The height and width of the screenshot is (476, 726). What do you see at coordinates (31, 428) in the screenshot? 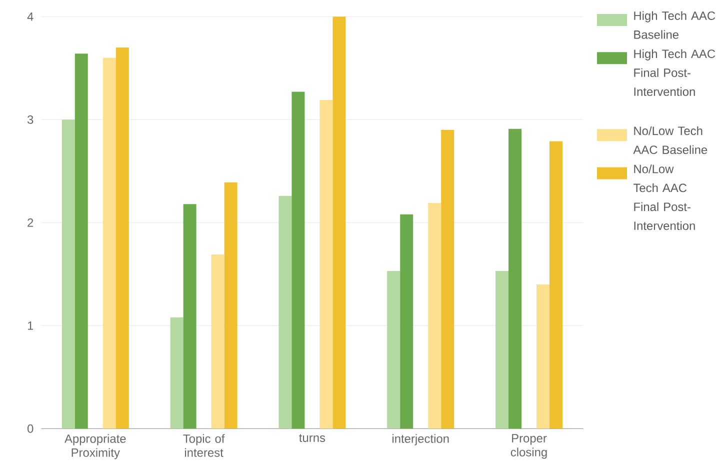
I see `y-tick-label: 0` at bounding box center [31, 428].